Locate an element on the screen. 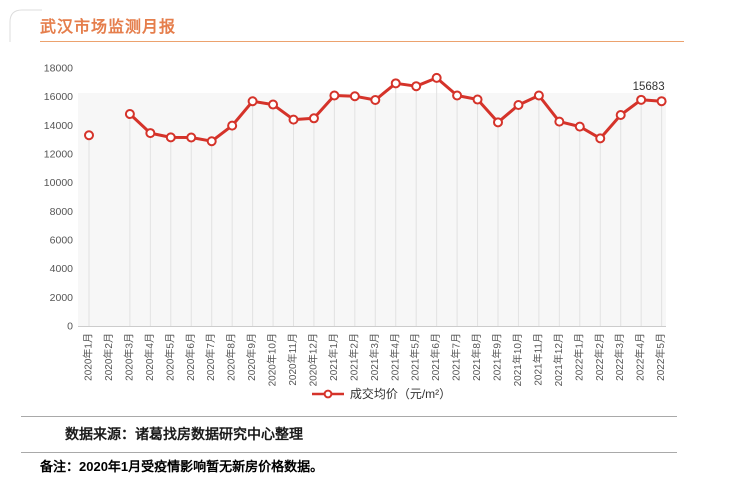 The image size is (740, 484). legend-label: 成交均价（元/m²） is located at coordinates (400, 394).